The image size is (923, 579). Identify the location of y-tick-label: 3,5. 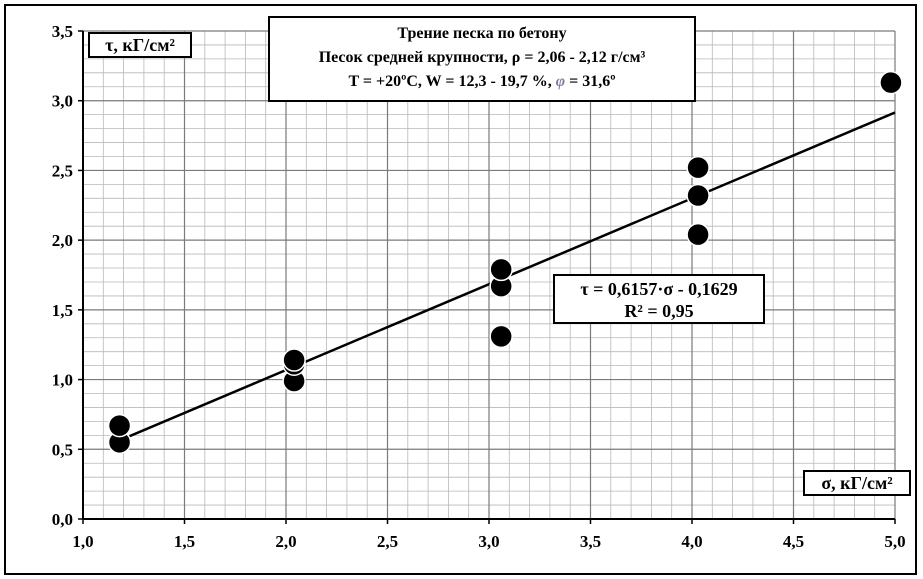
(62, 31).